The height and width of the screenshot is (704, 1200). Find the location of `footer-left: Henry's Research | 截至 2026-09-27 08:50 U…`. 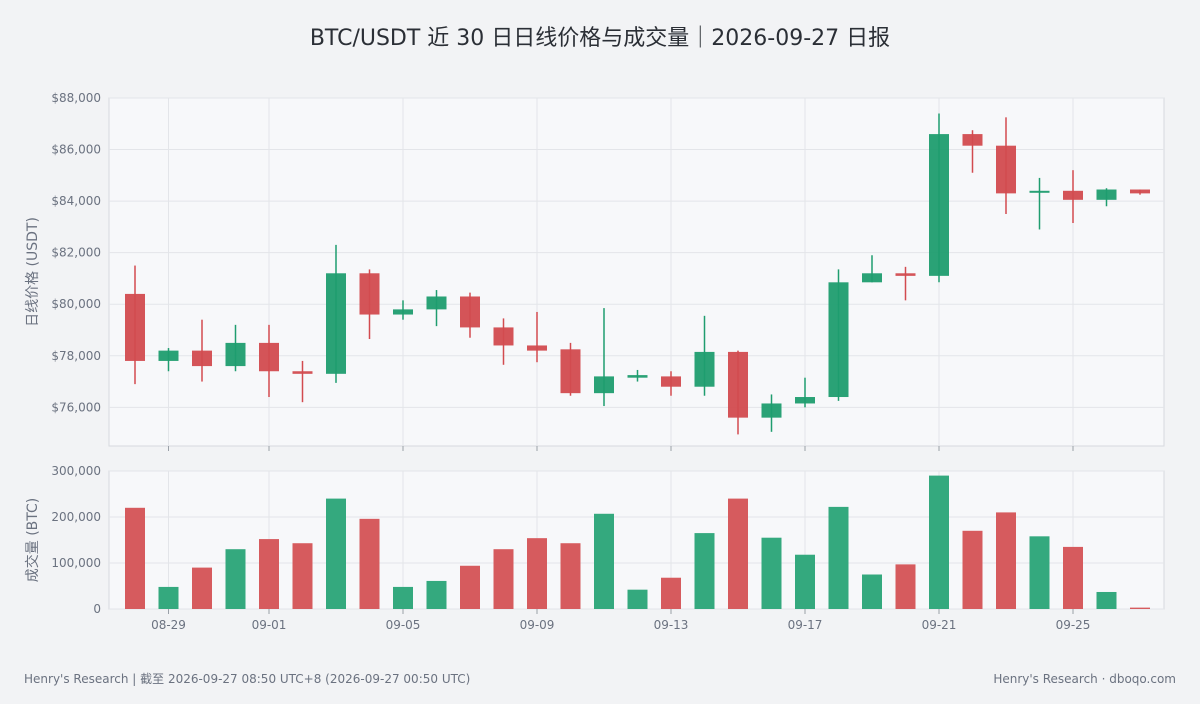

footer-left: Henry's Research | 截至 2026-09-27 08:50 U… is located at coordinates (247, 679).